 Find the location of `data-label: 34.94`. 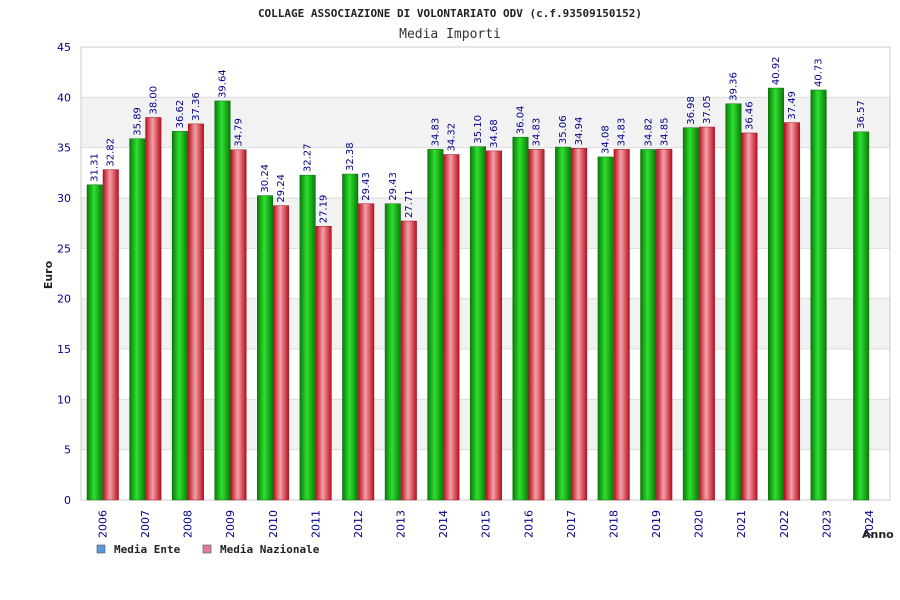

data-label: 34.94 is located at coordinates (579, 131).